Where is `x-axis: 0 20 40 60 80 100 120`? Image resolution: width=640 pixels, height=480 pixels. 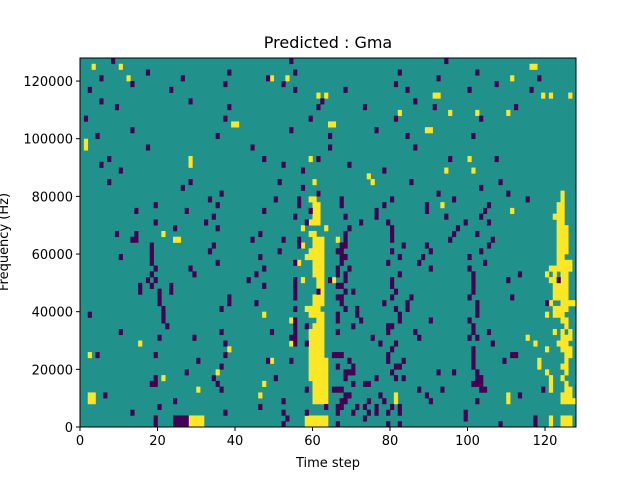 x-axis: 0 20 40 60 80 100 120 is located at coordinates (316, 438).